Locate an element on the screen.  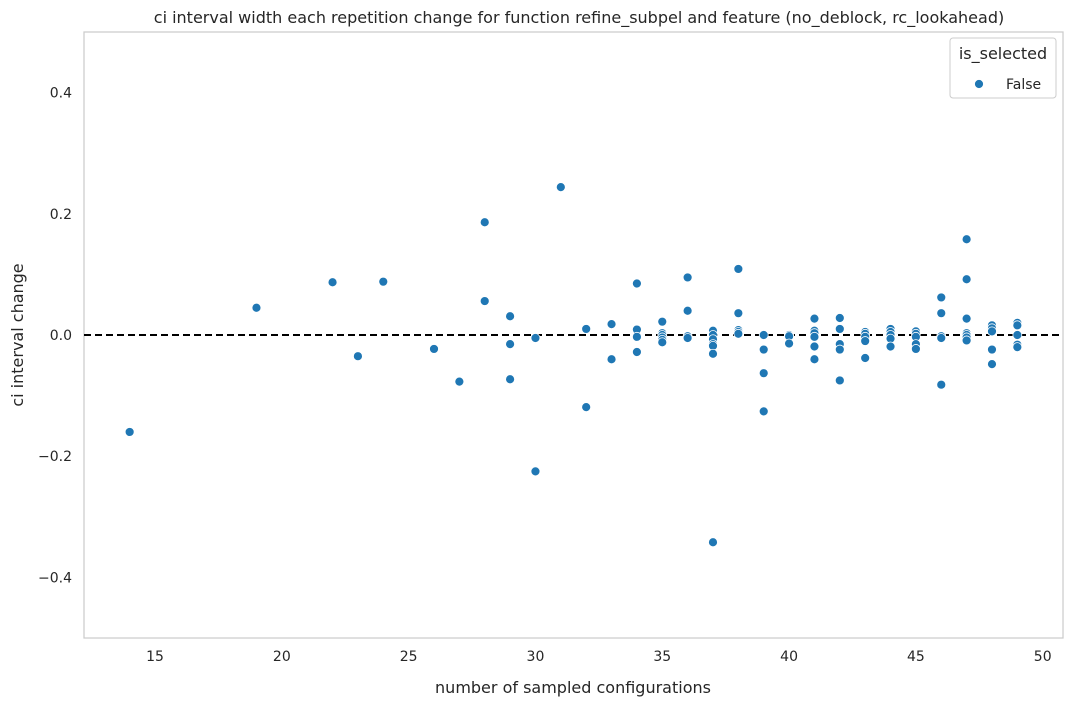
y-axis-ticks: −0.4 −0.2 0.0 0.2 0.4 is located at coordinates (55, 336).